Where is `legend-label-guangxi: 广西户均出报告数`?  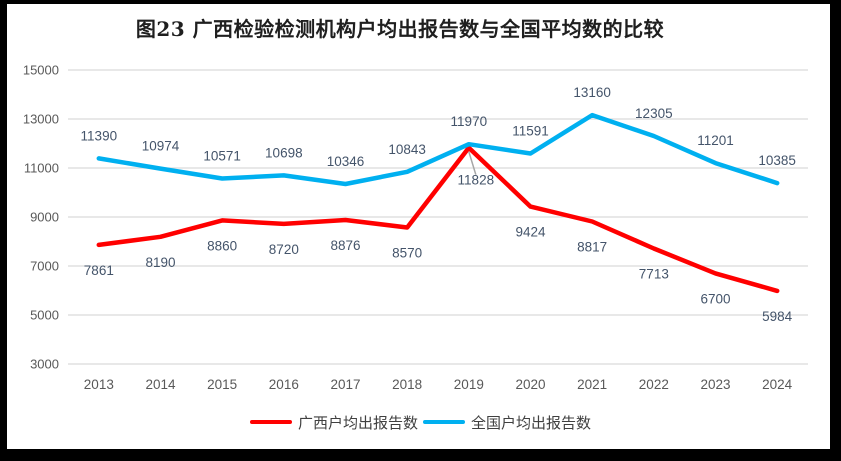
legend-label-guangxi: 广西户均出报告数 is located at coordinates (357, 423).